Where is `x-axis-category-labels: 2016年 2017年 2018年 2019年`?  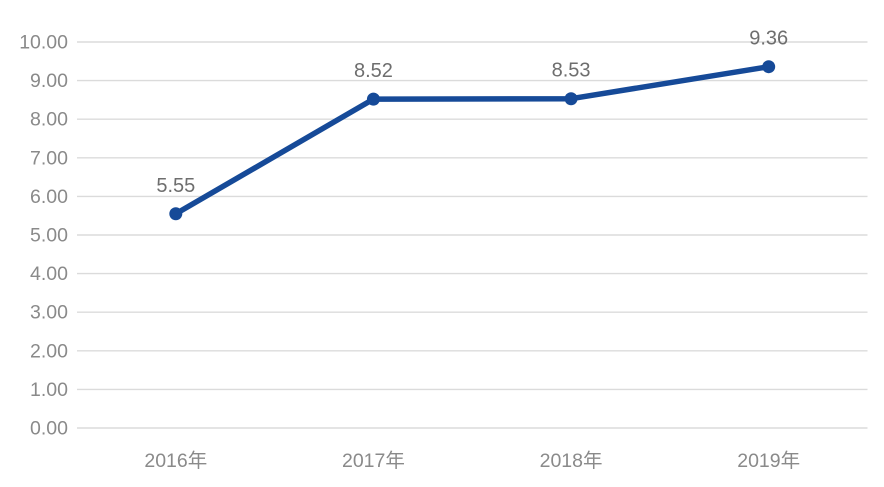
x-axis-category-labels: 2016年 2017年 2018年 2019年 is located at coordinates (472, 461).